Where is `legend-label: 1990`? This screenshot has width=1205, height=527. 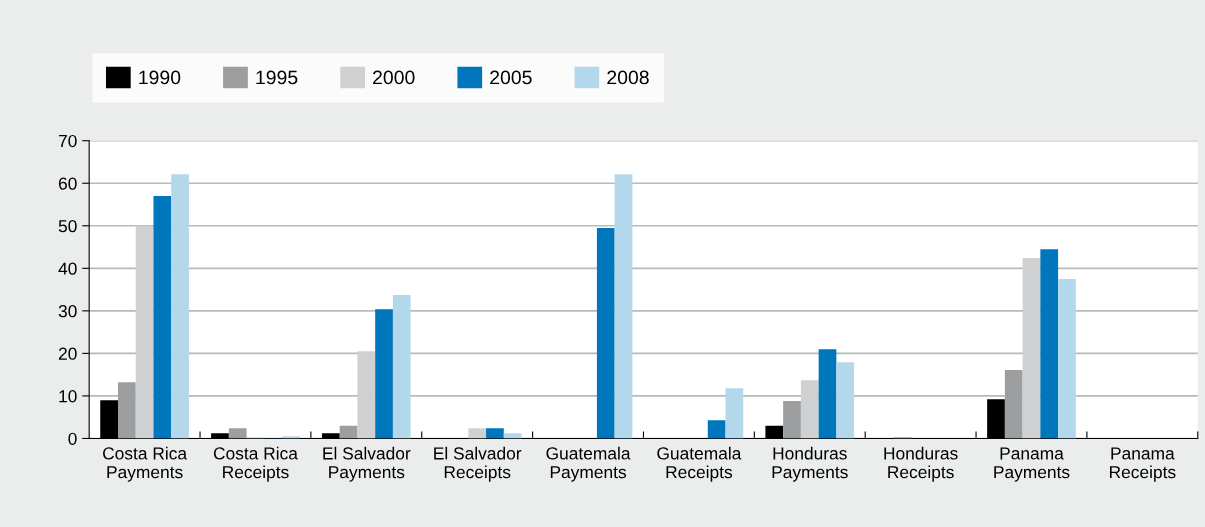
legend-label: 1990 is located at coordinates (160, 77).